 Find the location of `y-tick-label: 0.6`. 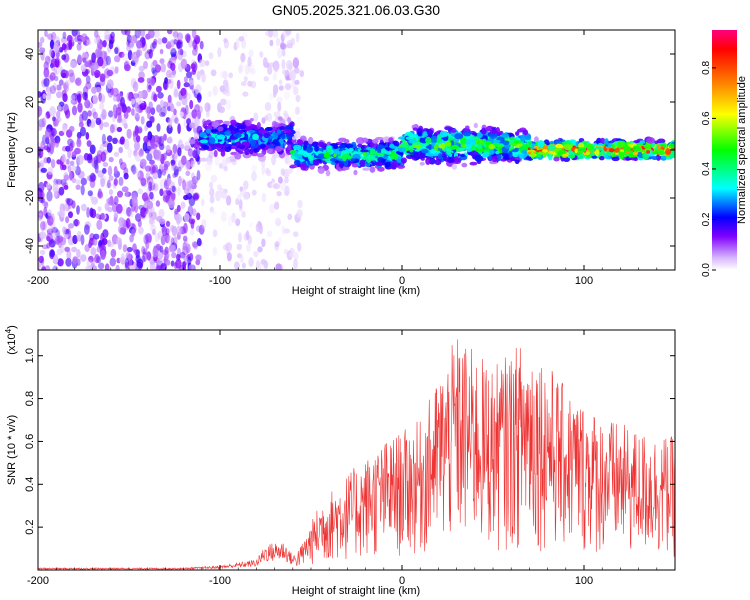

y-tick-label: 0.6 is located at coordinates (30, 441).